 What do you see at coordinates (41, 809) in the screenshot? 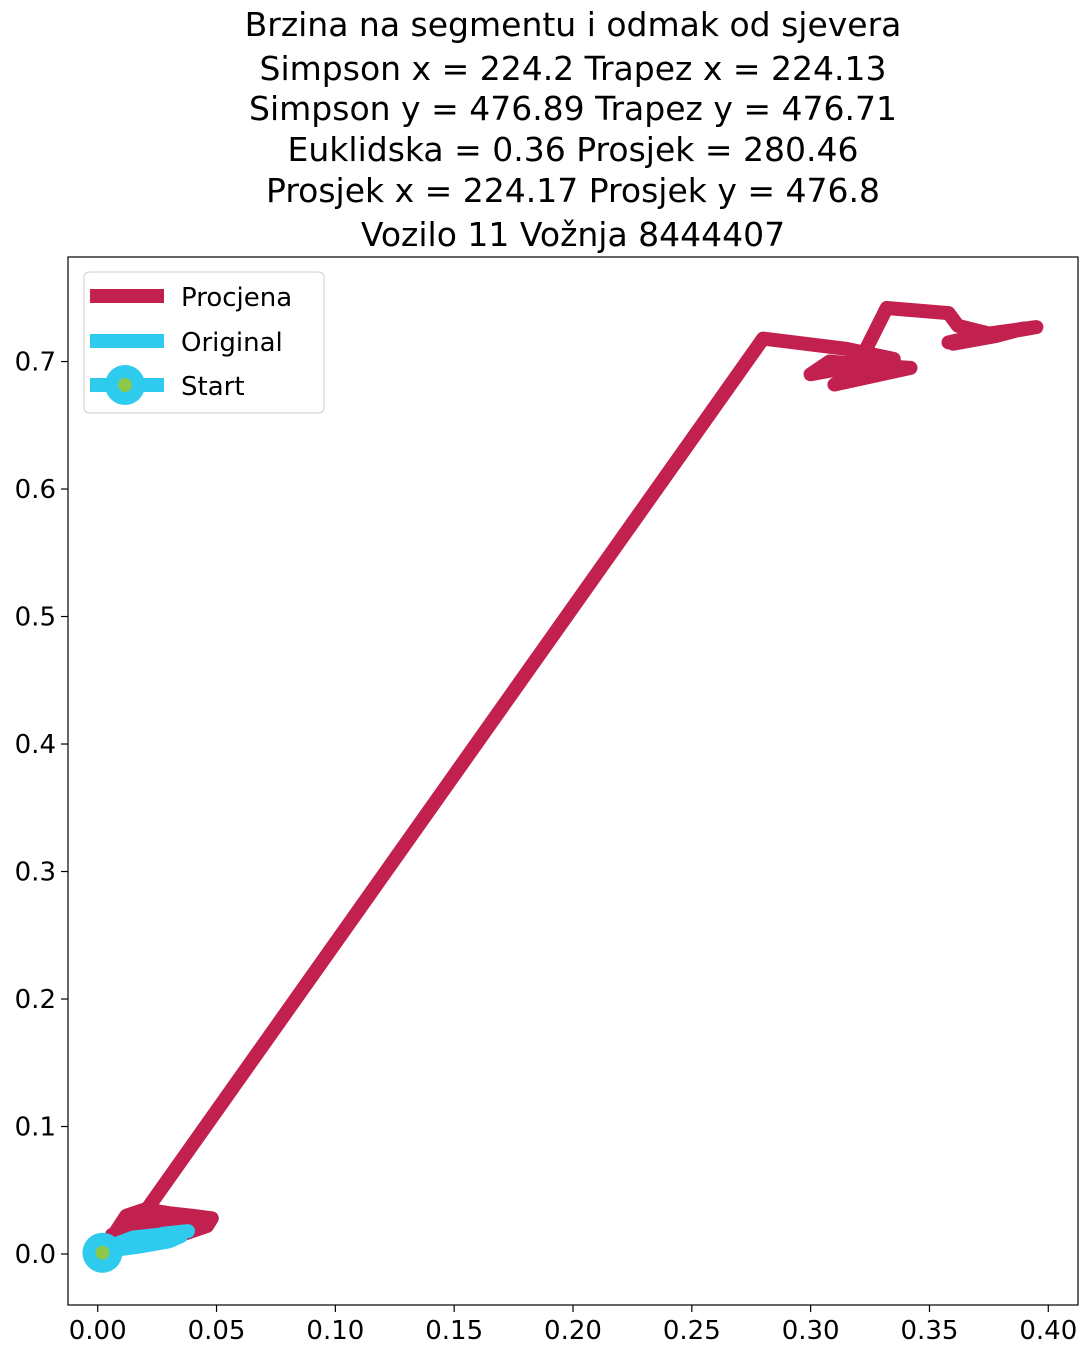
I see `y-axis: 0.0 0.1 0.2 0.3 0.4 0.5 0.6 0.7` at bounding box center [41, 809].